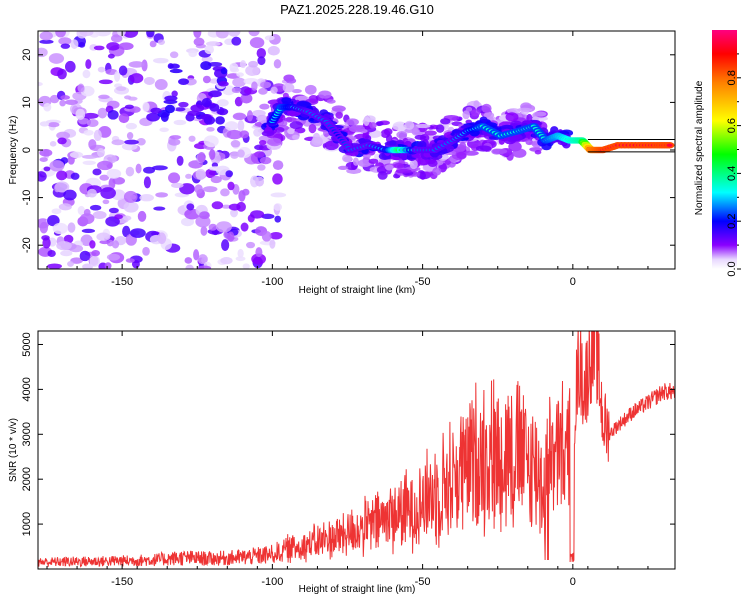  Describe the element at coordinates (27, 344) in the screenshot. I see `y-tick-label: 5000` at that location.